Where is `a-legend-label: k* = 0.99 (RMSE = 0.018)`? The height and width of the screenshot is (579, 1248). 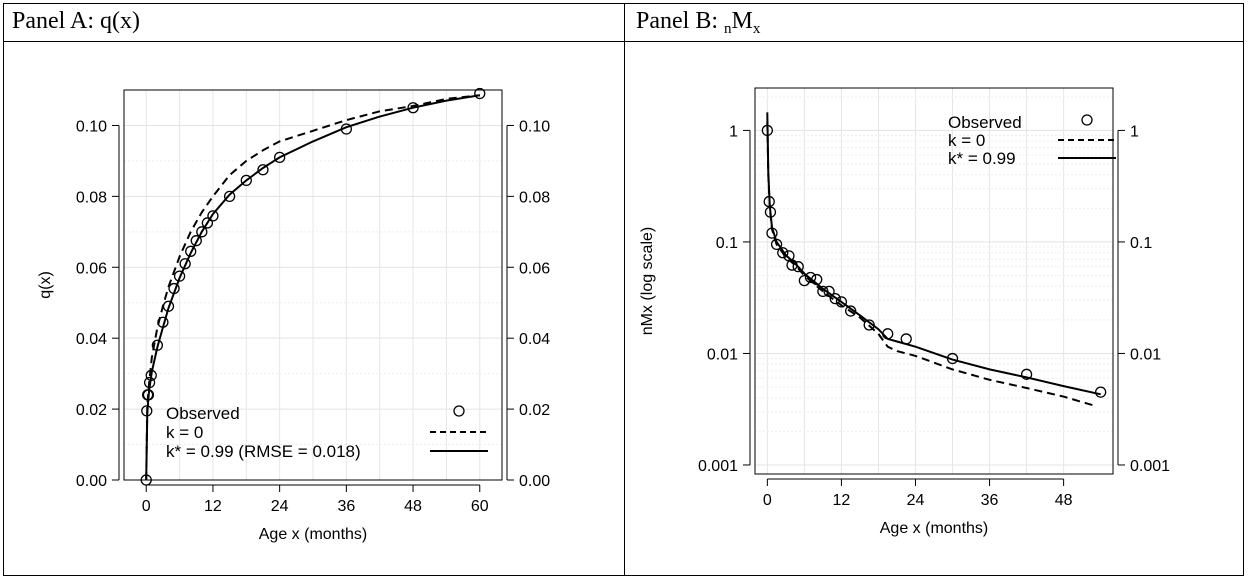
a-legend-label: k* = 0.99 (RMSE = 0.018) is located at coordinates (263, 451).